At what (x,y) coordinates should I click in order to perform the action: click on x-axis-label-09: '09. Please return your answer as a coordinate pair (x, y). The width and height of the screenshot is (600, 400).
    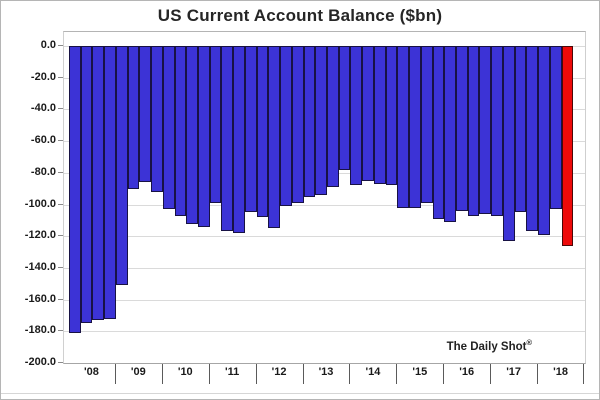
    Looking at the image, I should click on (138, 372).